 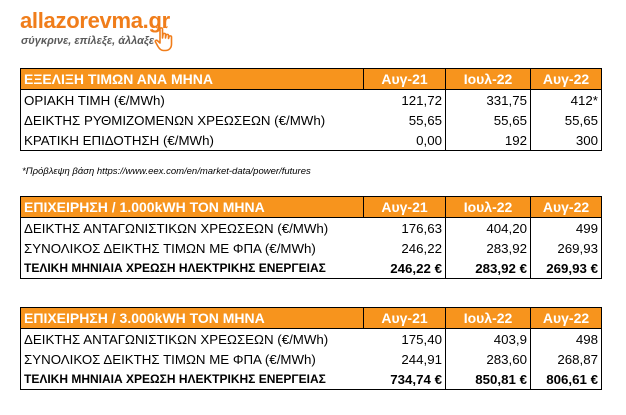 What do you see at coordinates (404, 99) in the screenshot?
I see `cell-value: 121,72` at bounding box center [404, 99].